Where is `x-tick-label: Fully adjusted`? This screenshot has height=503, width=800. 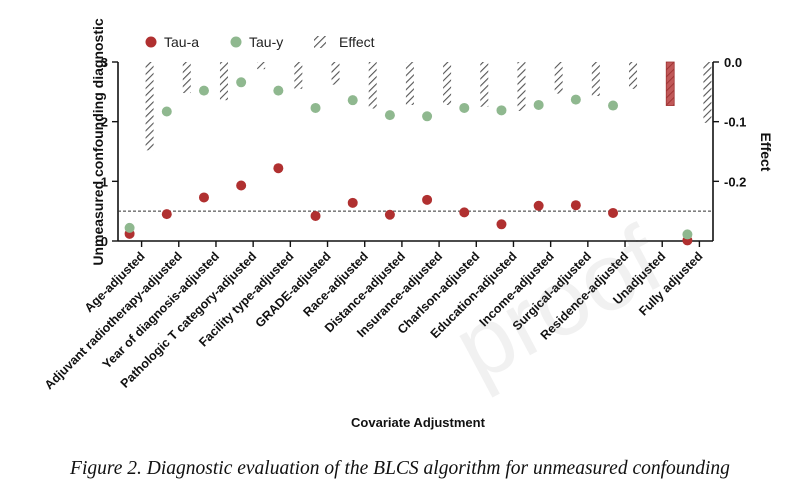
x-tick-label: Fully adjusted is located at coordinates (670, 283).